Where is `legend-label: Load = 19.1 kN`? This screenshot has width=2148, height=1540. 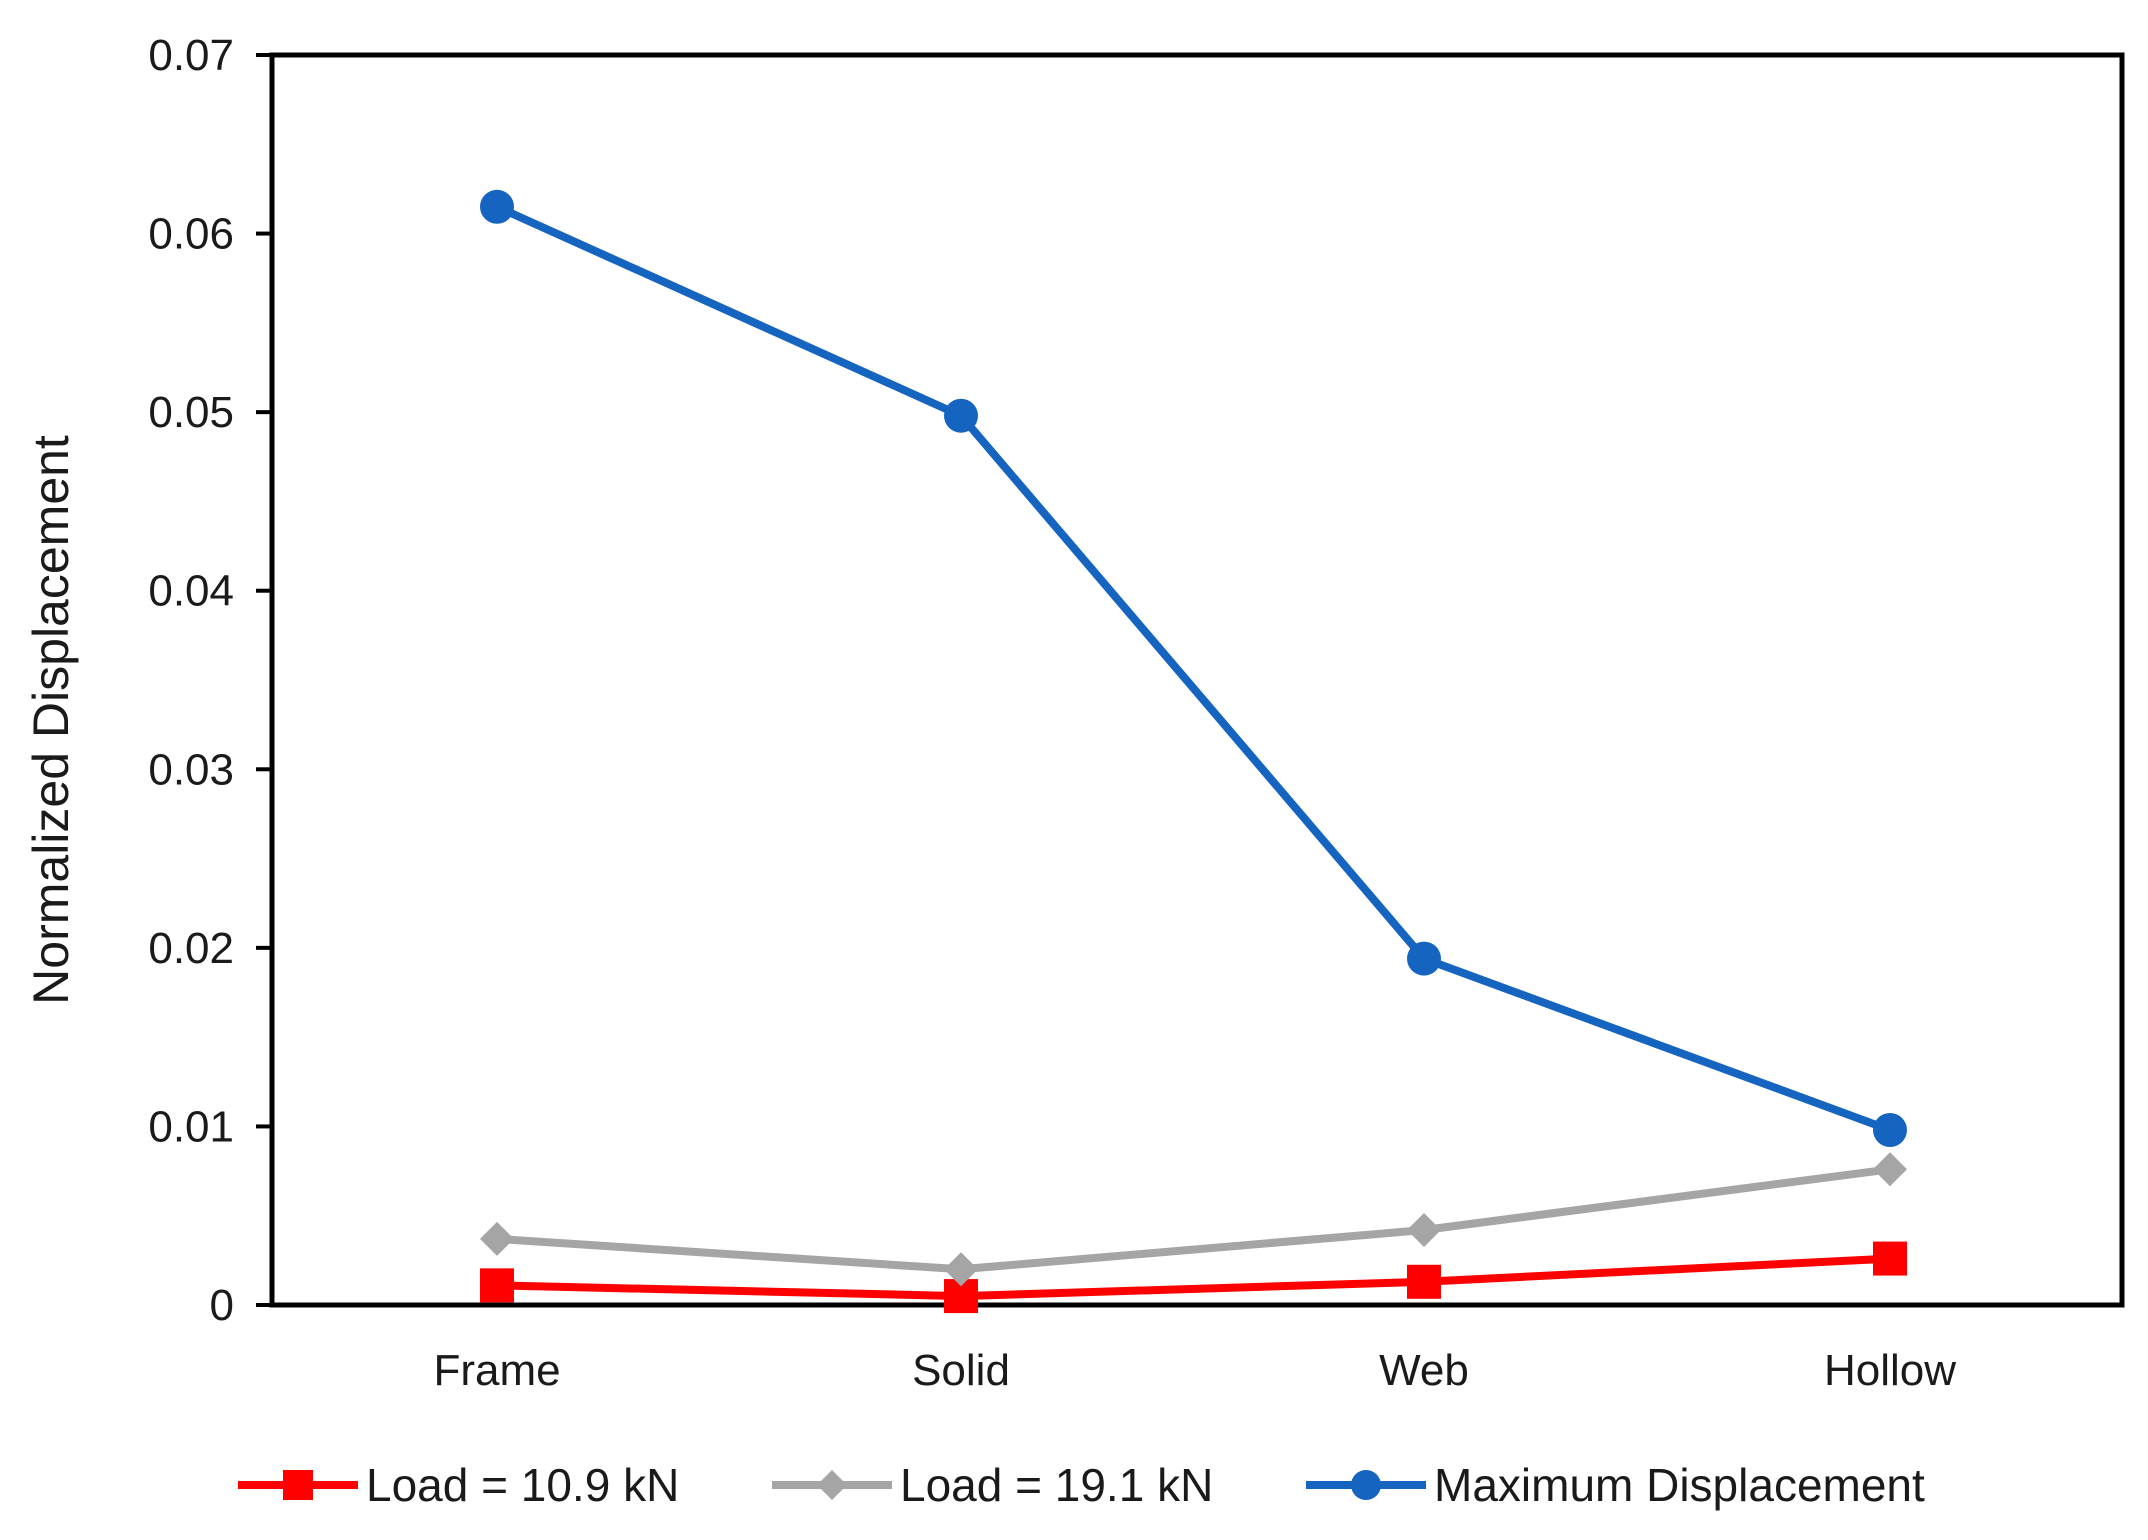 legend-label: Load = 19.1 kN is located at coordinates (1056, 1485).